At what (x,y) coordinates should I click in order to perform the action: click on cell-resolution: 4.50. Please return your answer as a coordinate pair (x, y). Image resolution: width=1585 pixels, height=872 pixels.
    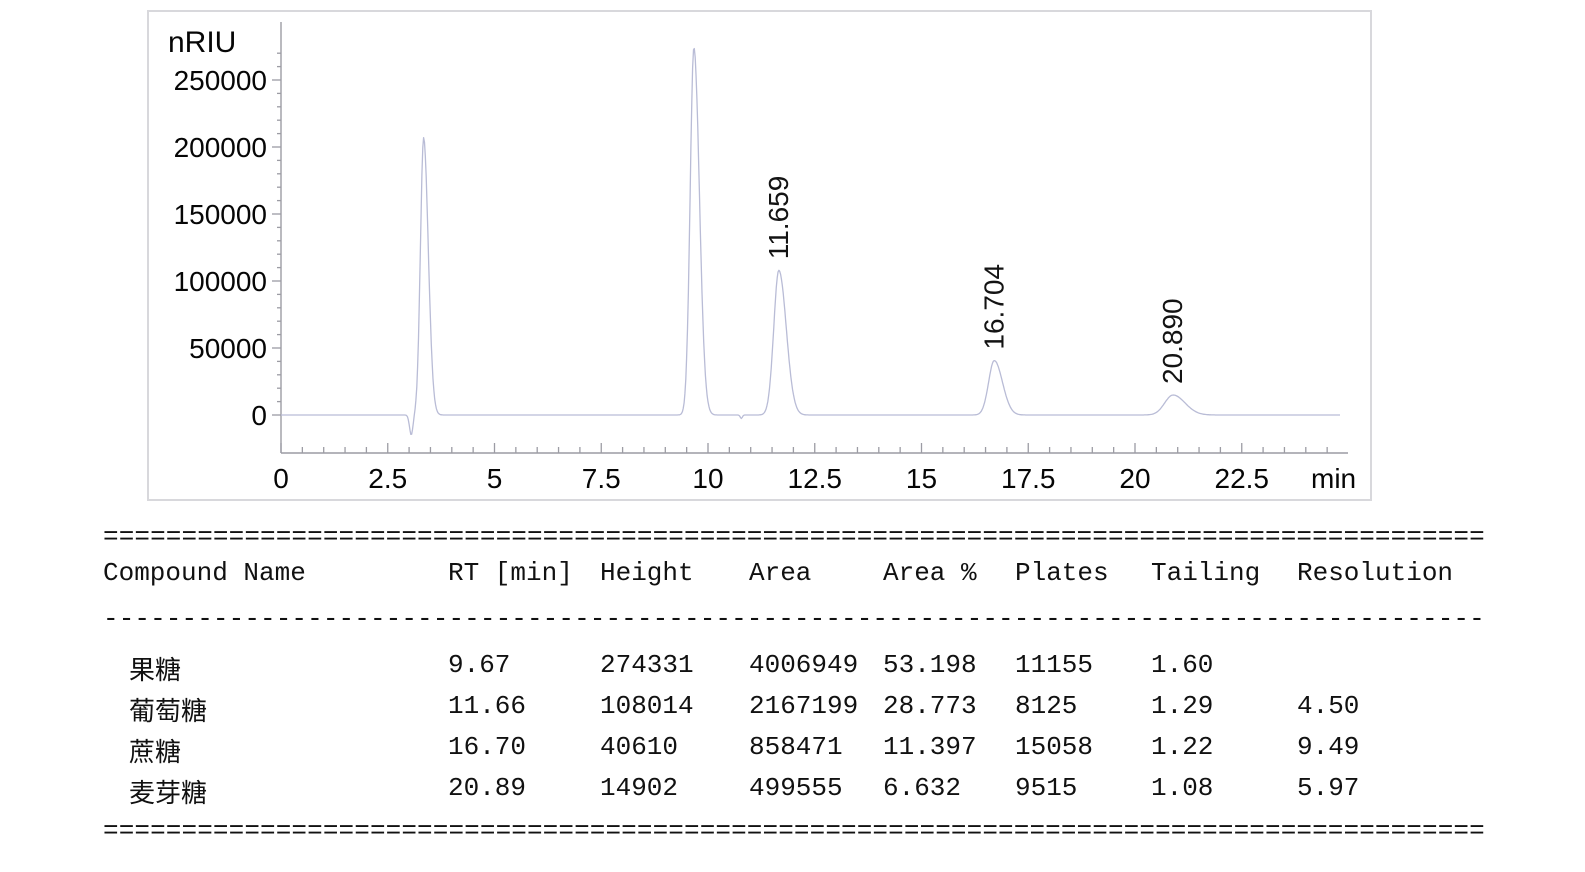
    Looking at the image, I should click on (1328, 706).